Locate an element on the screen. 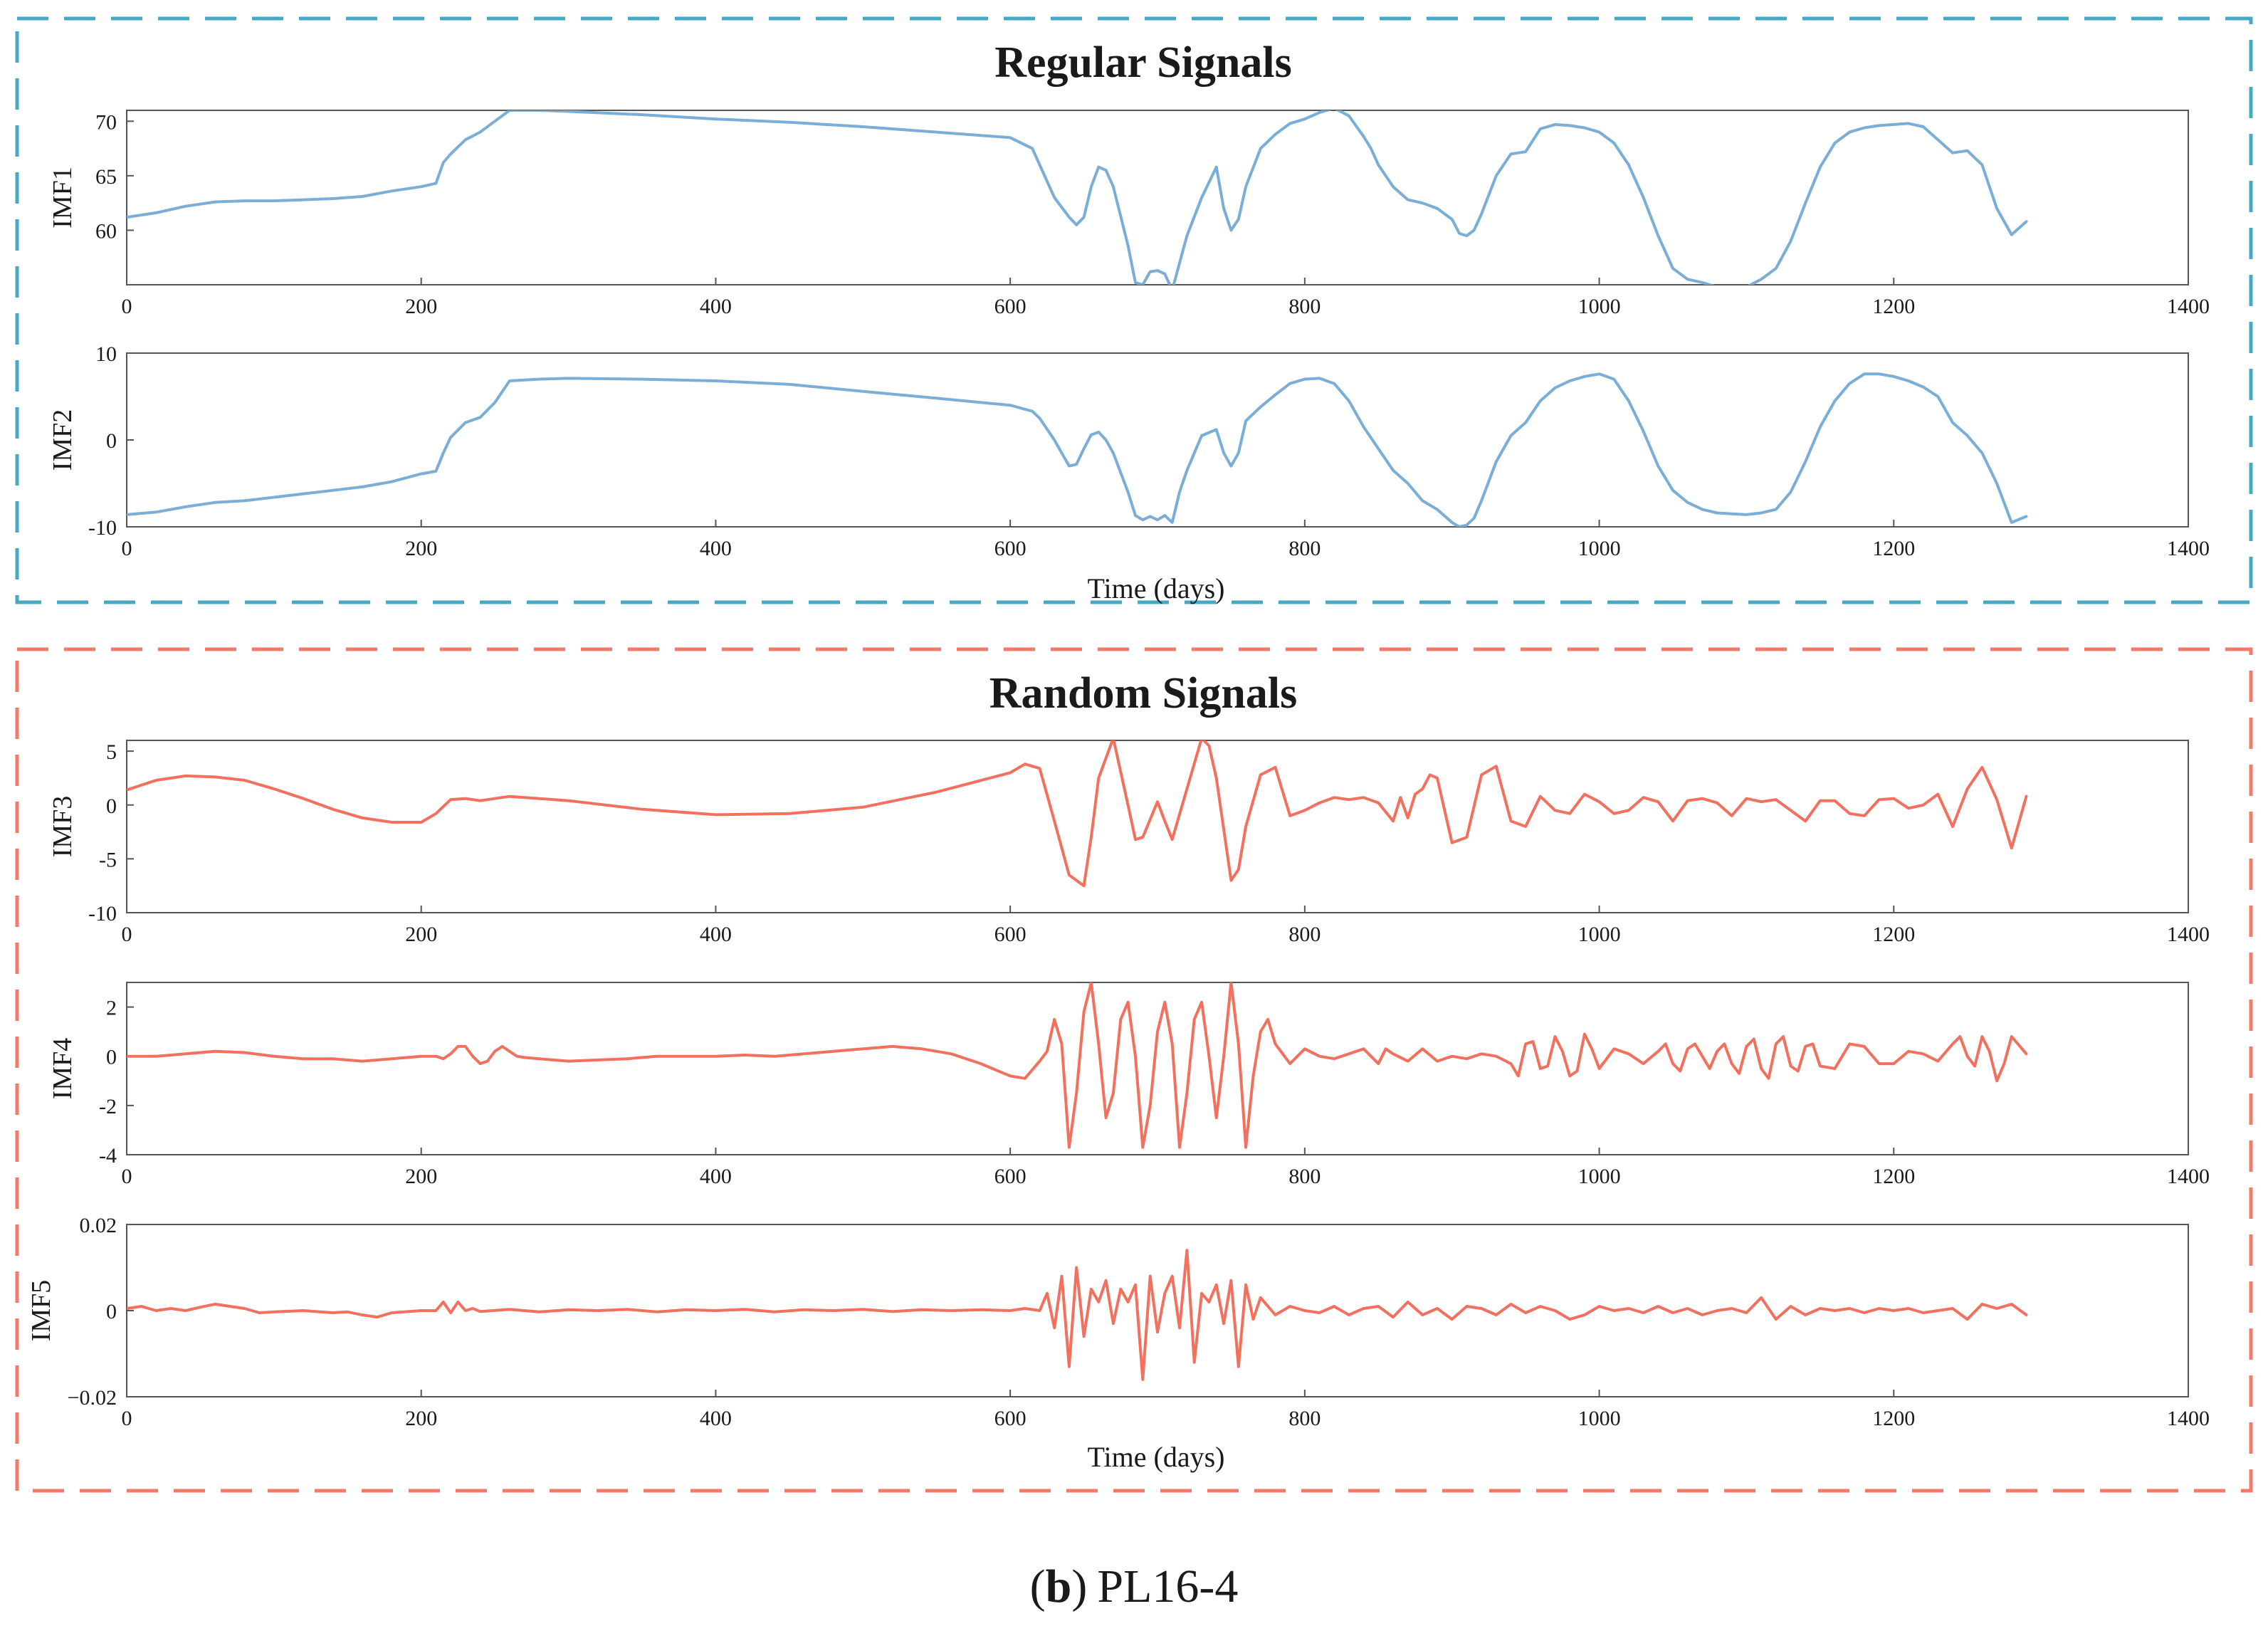  imf5-x-tick-label: 1400 is located at coordinates (2188, 1419).